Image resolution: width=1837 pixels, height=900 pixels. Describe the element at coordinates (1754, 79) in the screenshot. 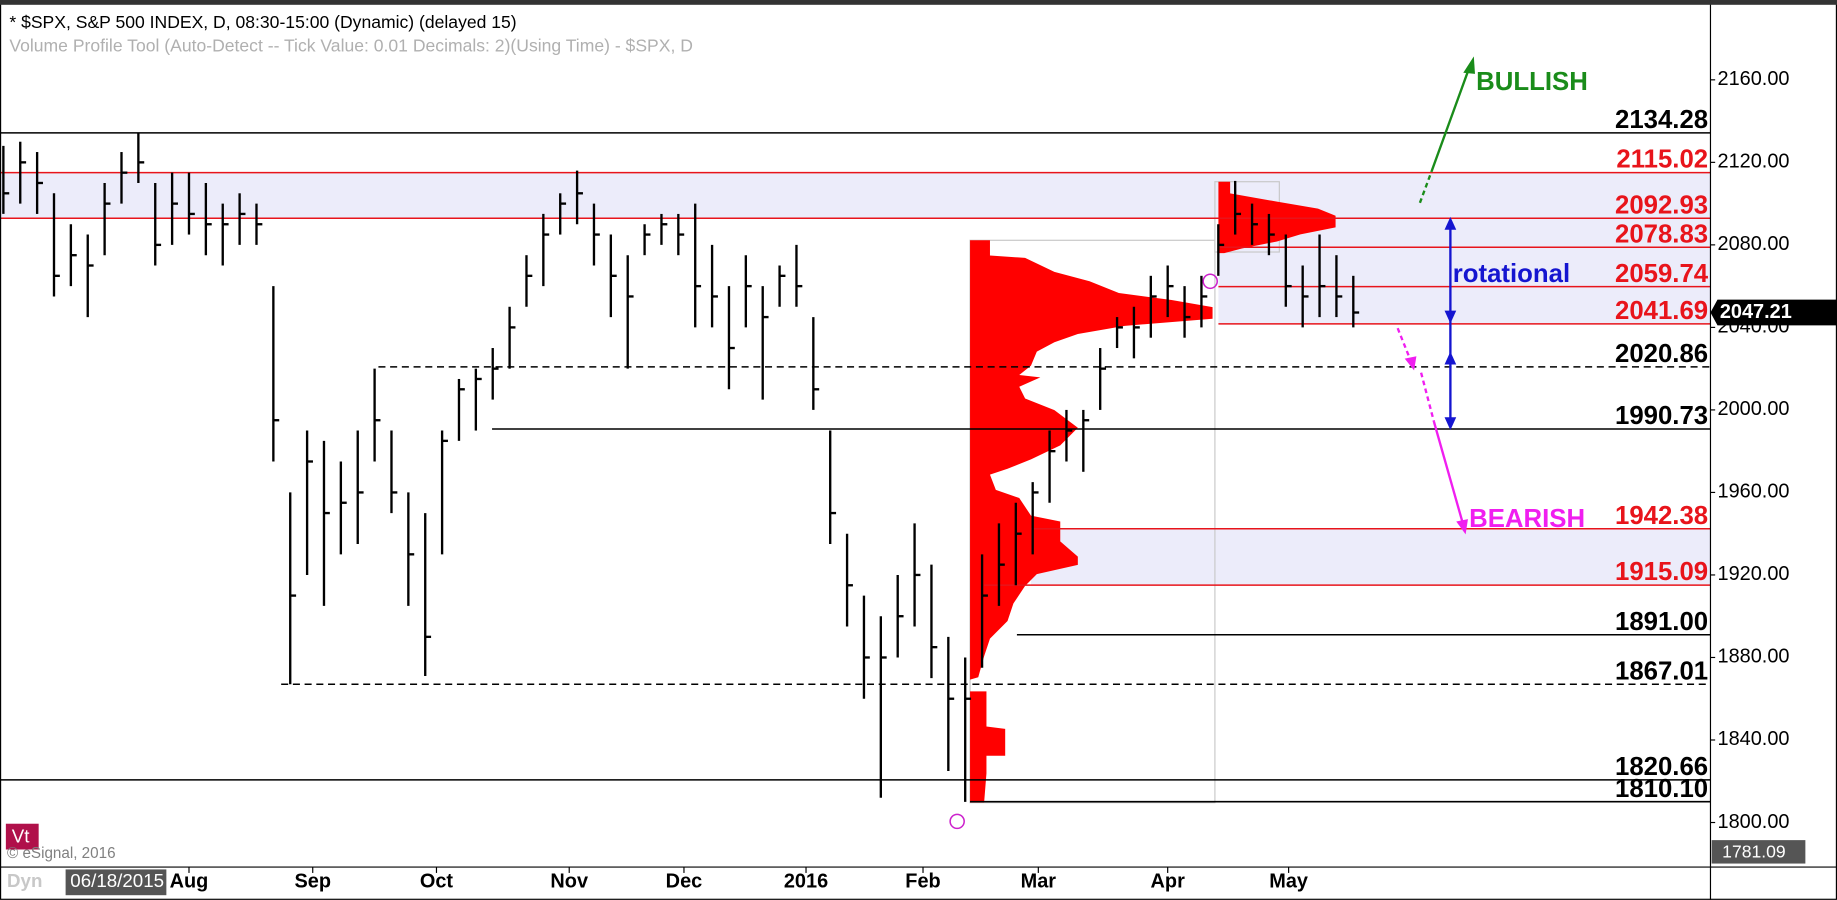

I see `y-tick-label: 2160.00` at that location.